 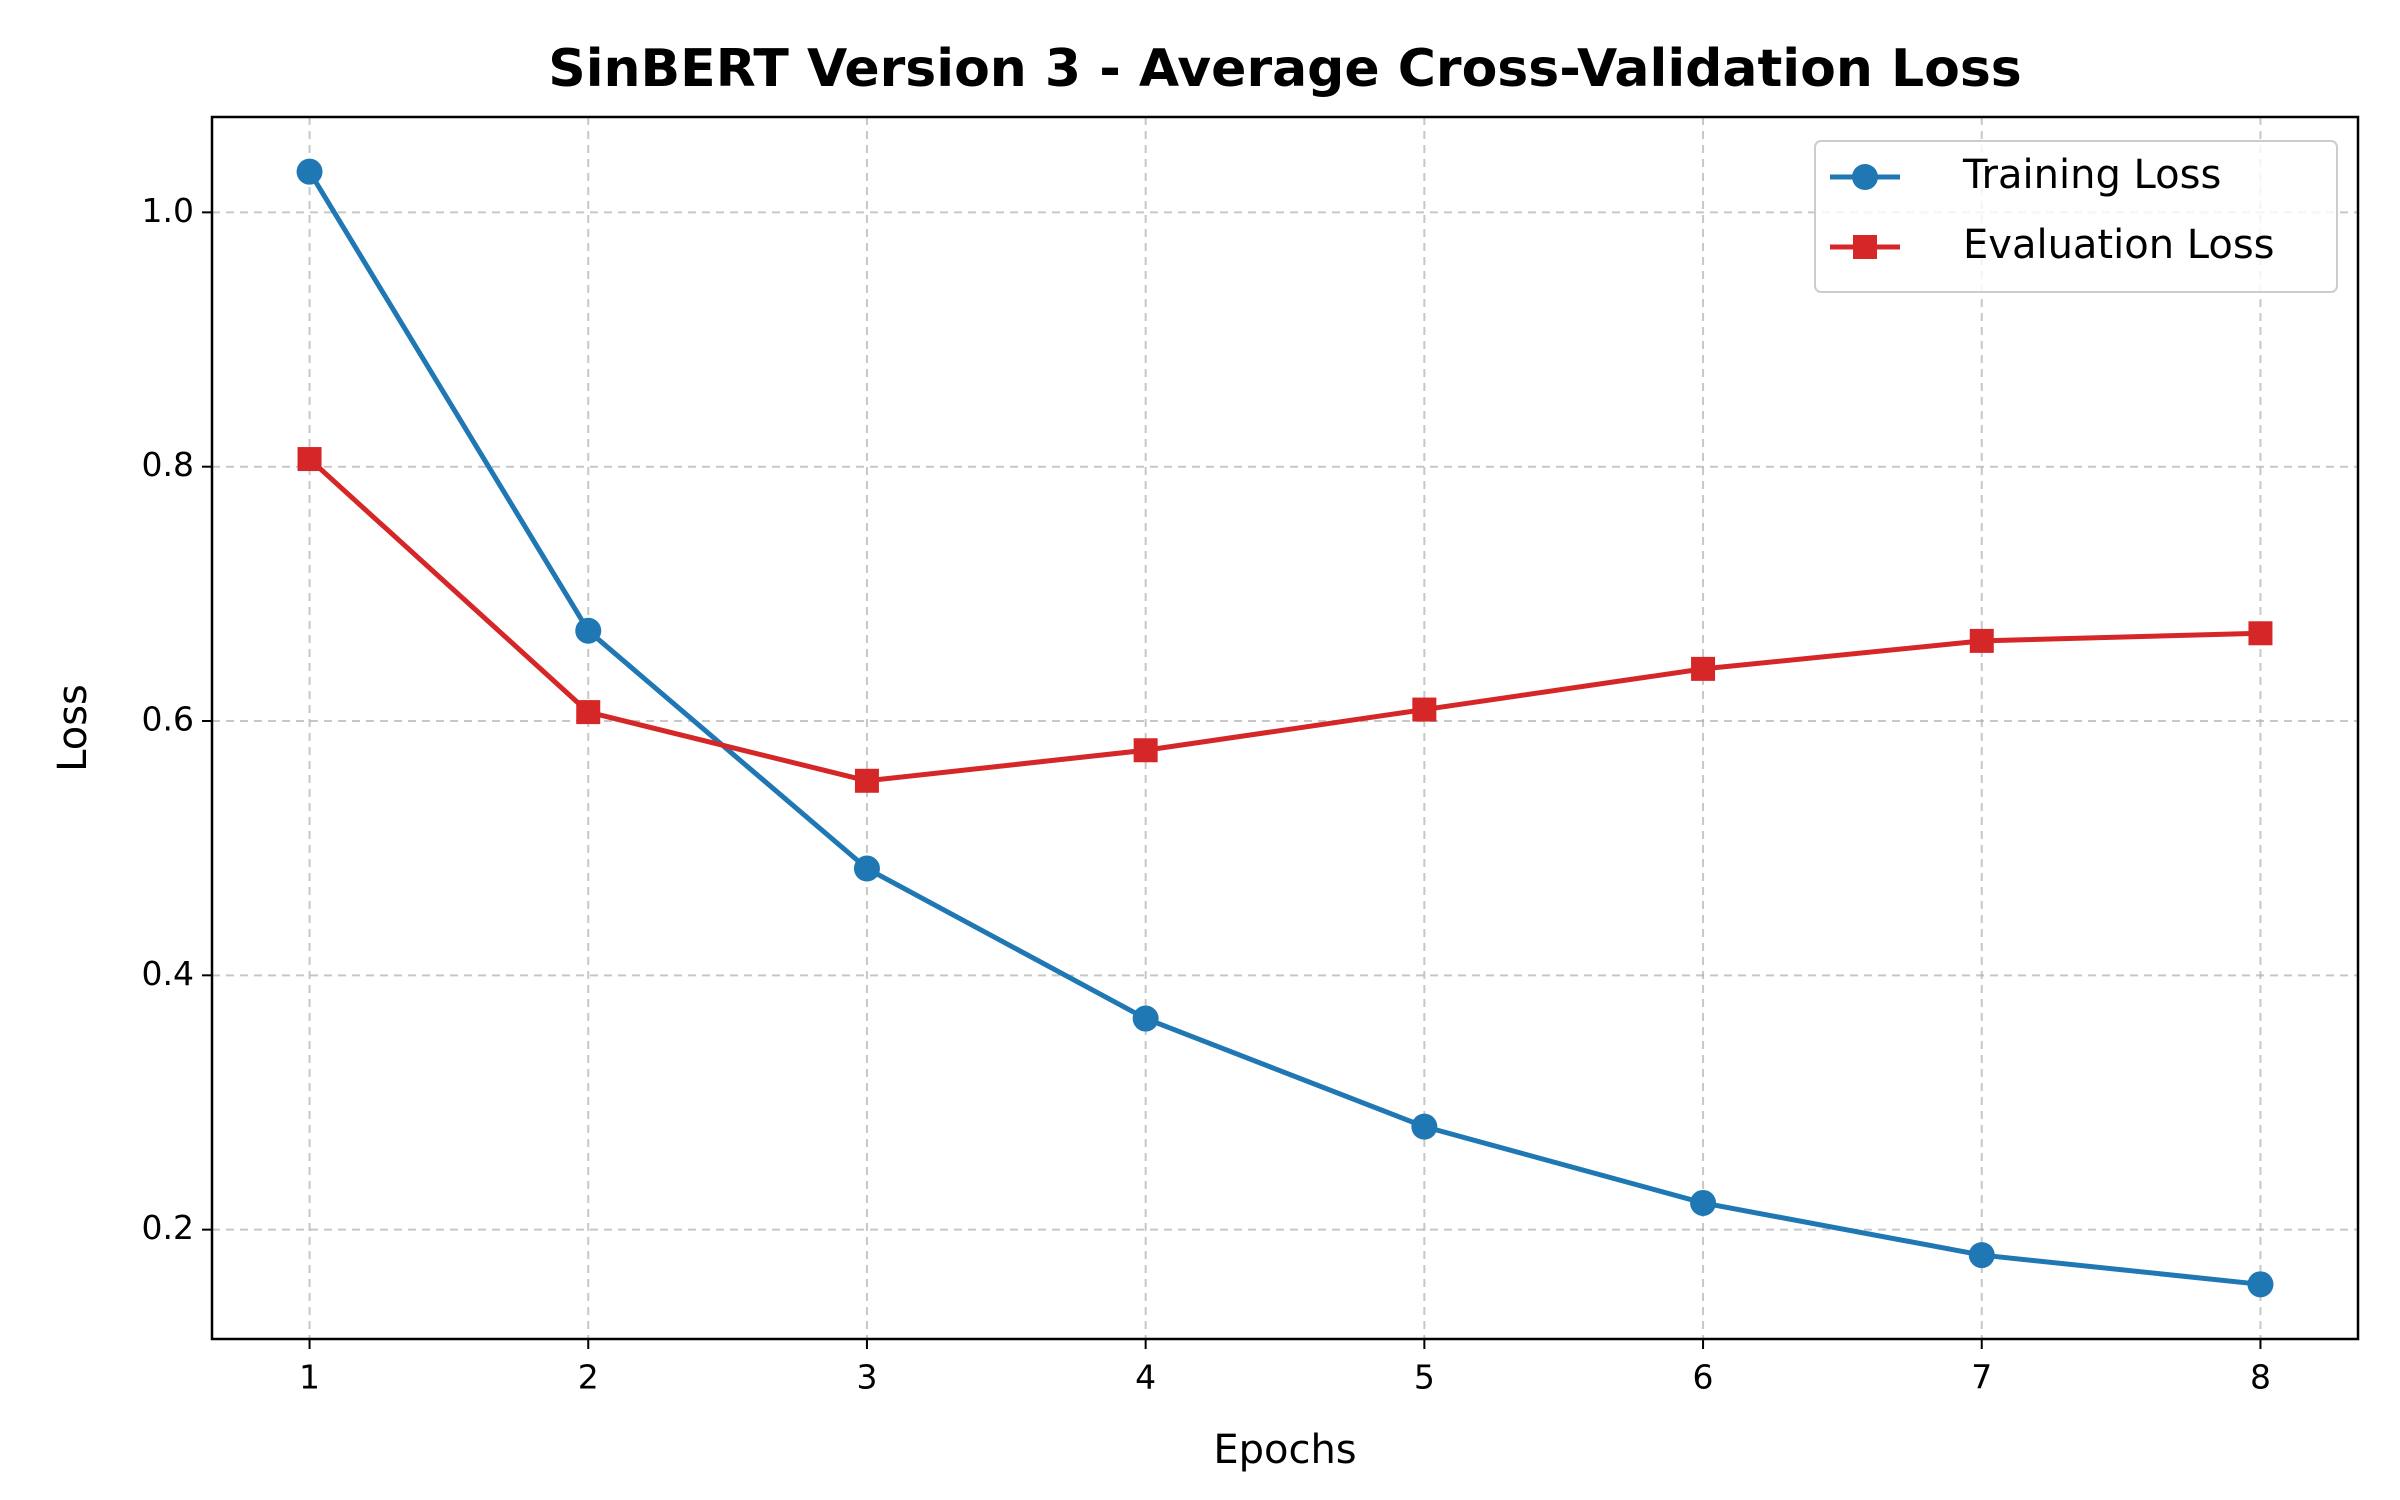 I want to click on y-axis-label: Loss, so click(x=73, y=728).